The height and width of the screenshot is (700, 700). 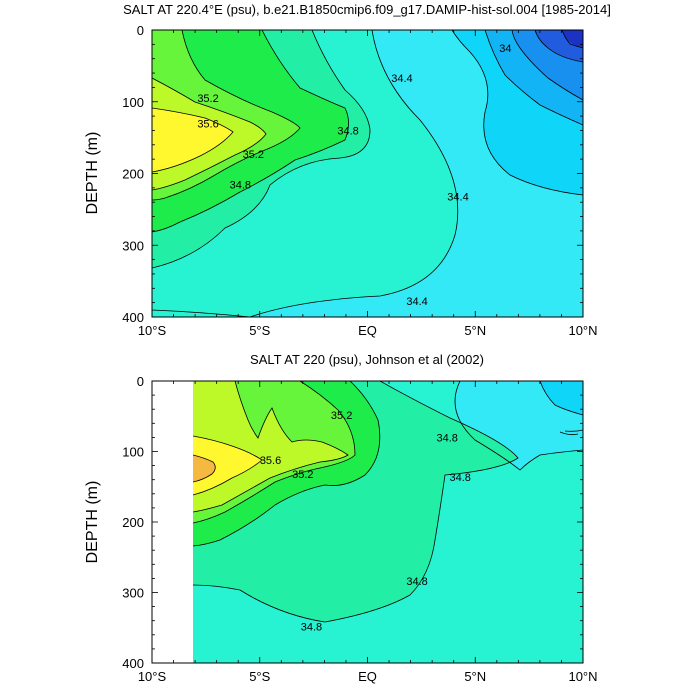 I want to click on bottom-panel-contour-labels: 35.2 35.6 35.2 34.8 34.8 34.8 34.8, so click(x=365, y=522).